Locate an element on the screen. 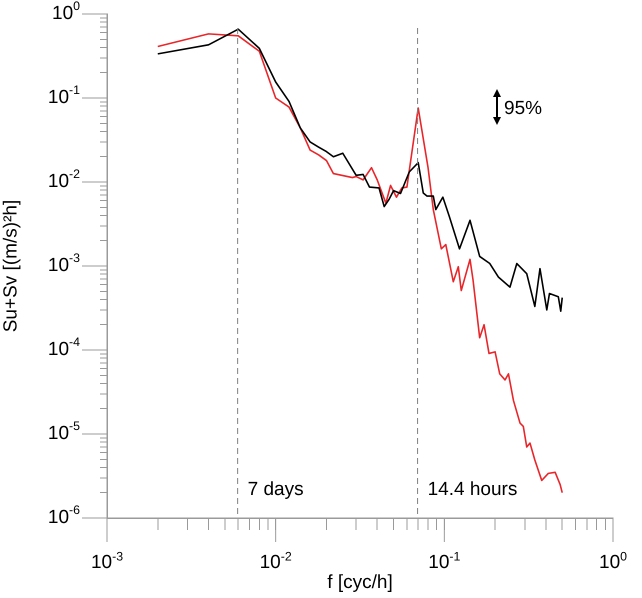 Image resolution: width=642 pixels, height=598 pixels. annotation: 95% is located at coordinates (523, 108).